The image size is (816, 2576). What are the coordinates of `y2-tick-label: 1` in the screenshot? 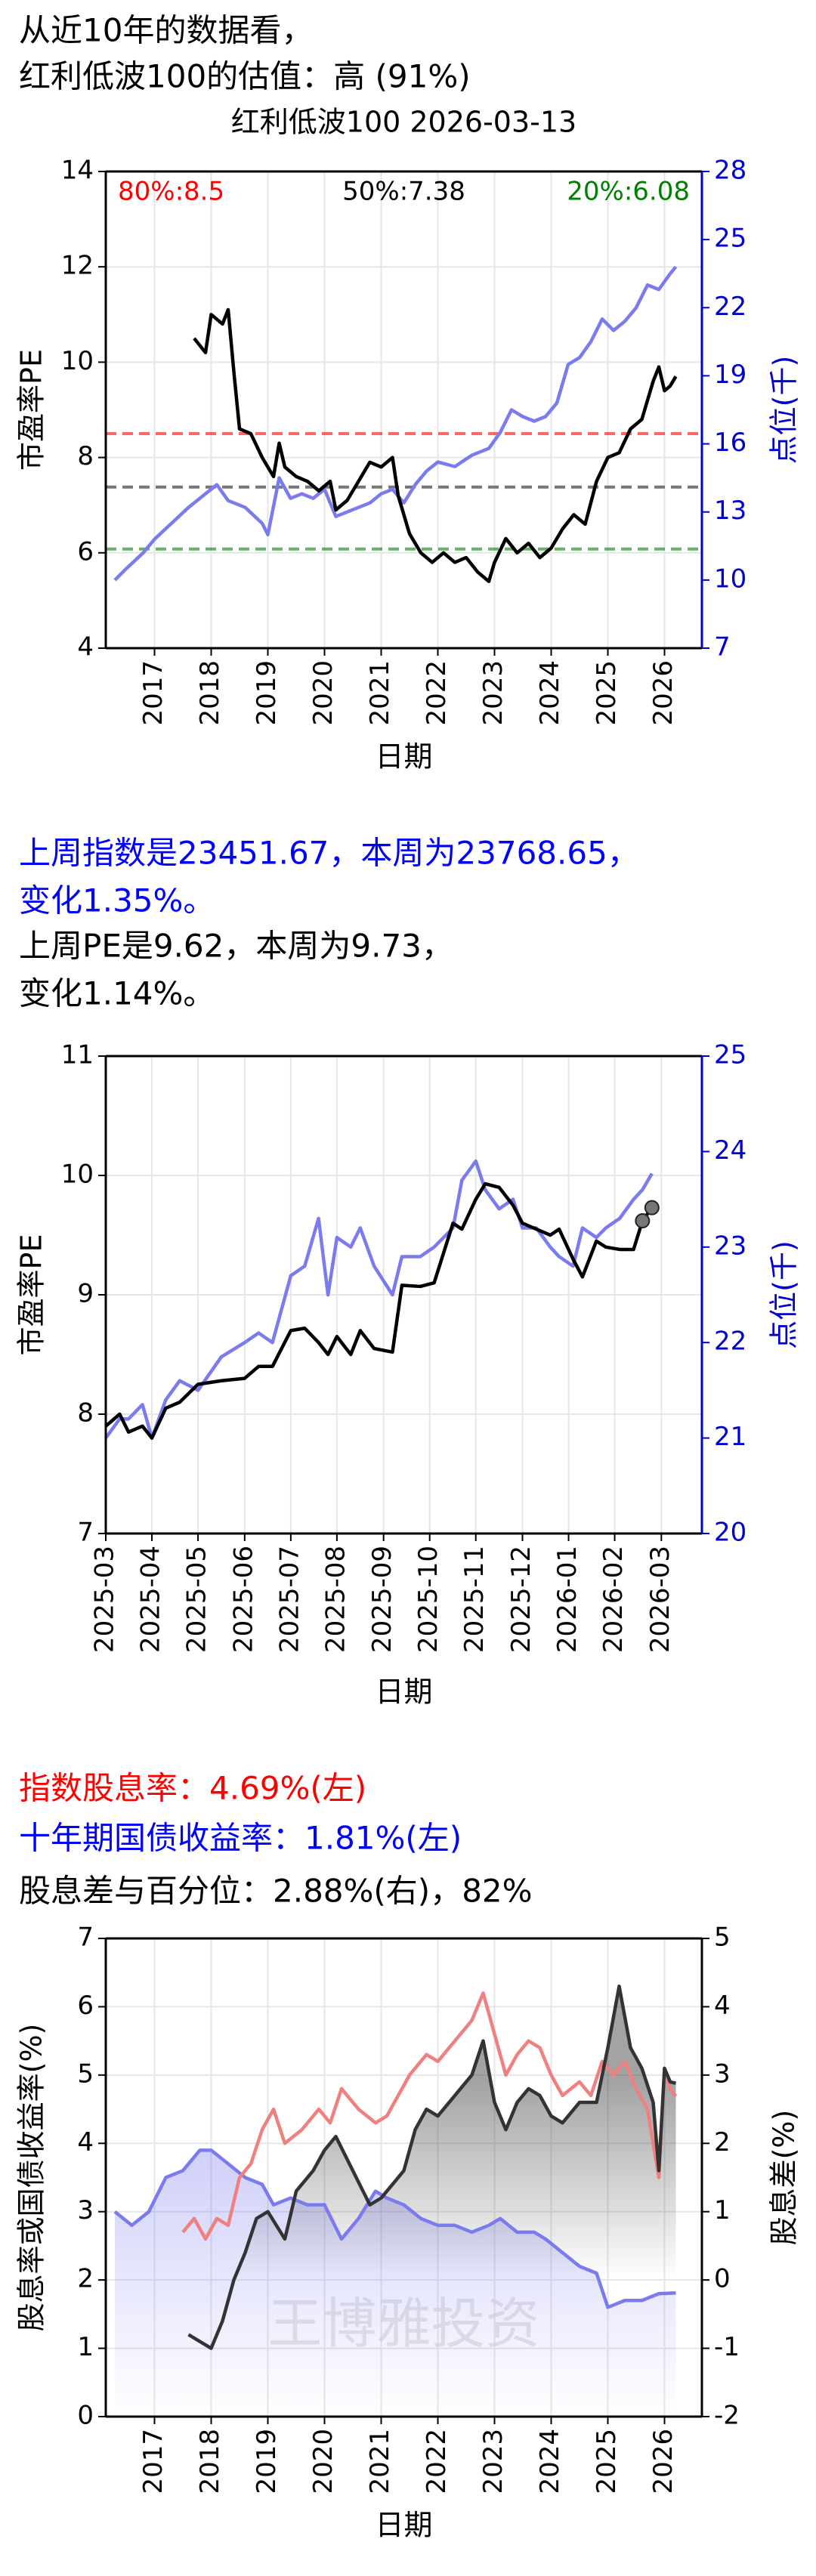 It's located at (722, 2210).